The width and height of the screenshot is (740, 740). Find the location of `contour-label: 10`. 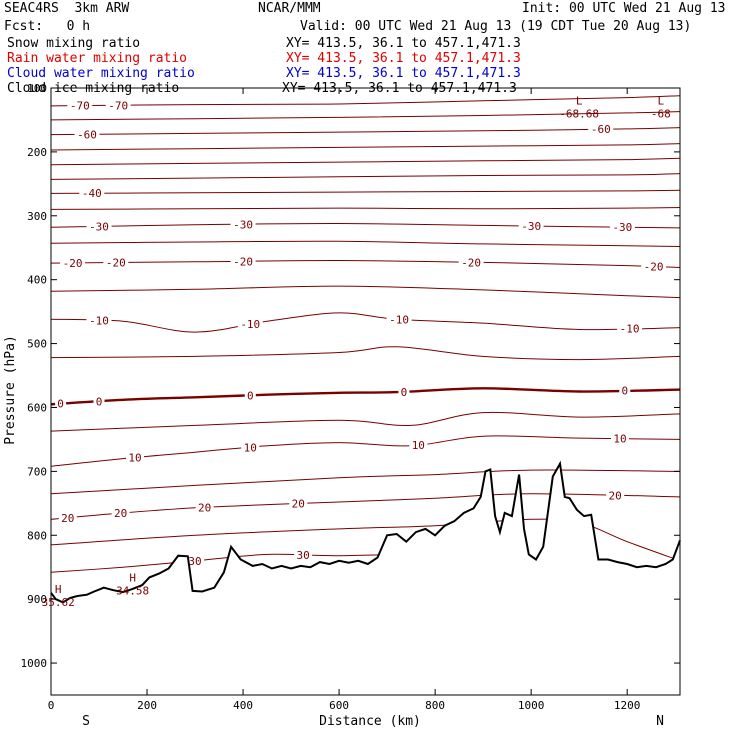

contour-label: 10 is located at coordinates (250, 447).